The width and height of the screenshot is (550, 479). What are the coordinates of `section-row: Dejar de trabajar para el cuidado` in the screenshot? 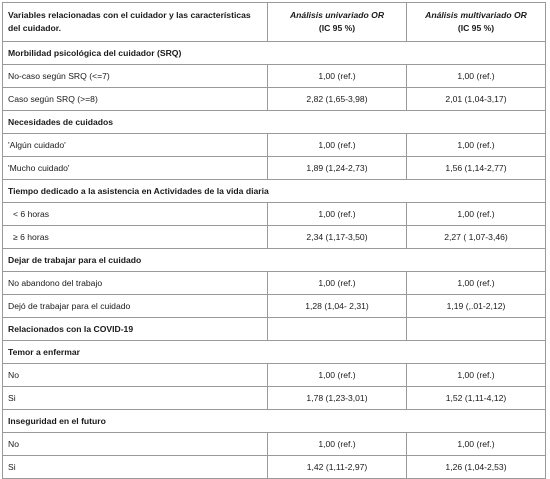 It's located at (274, 260).